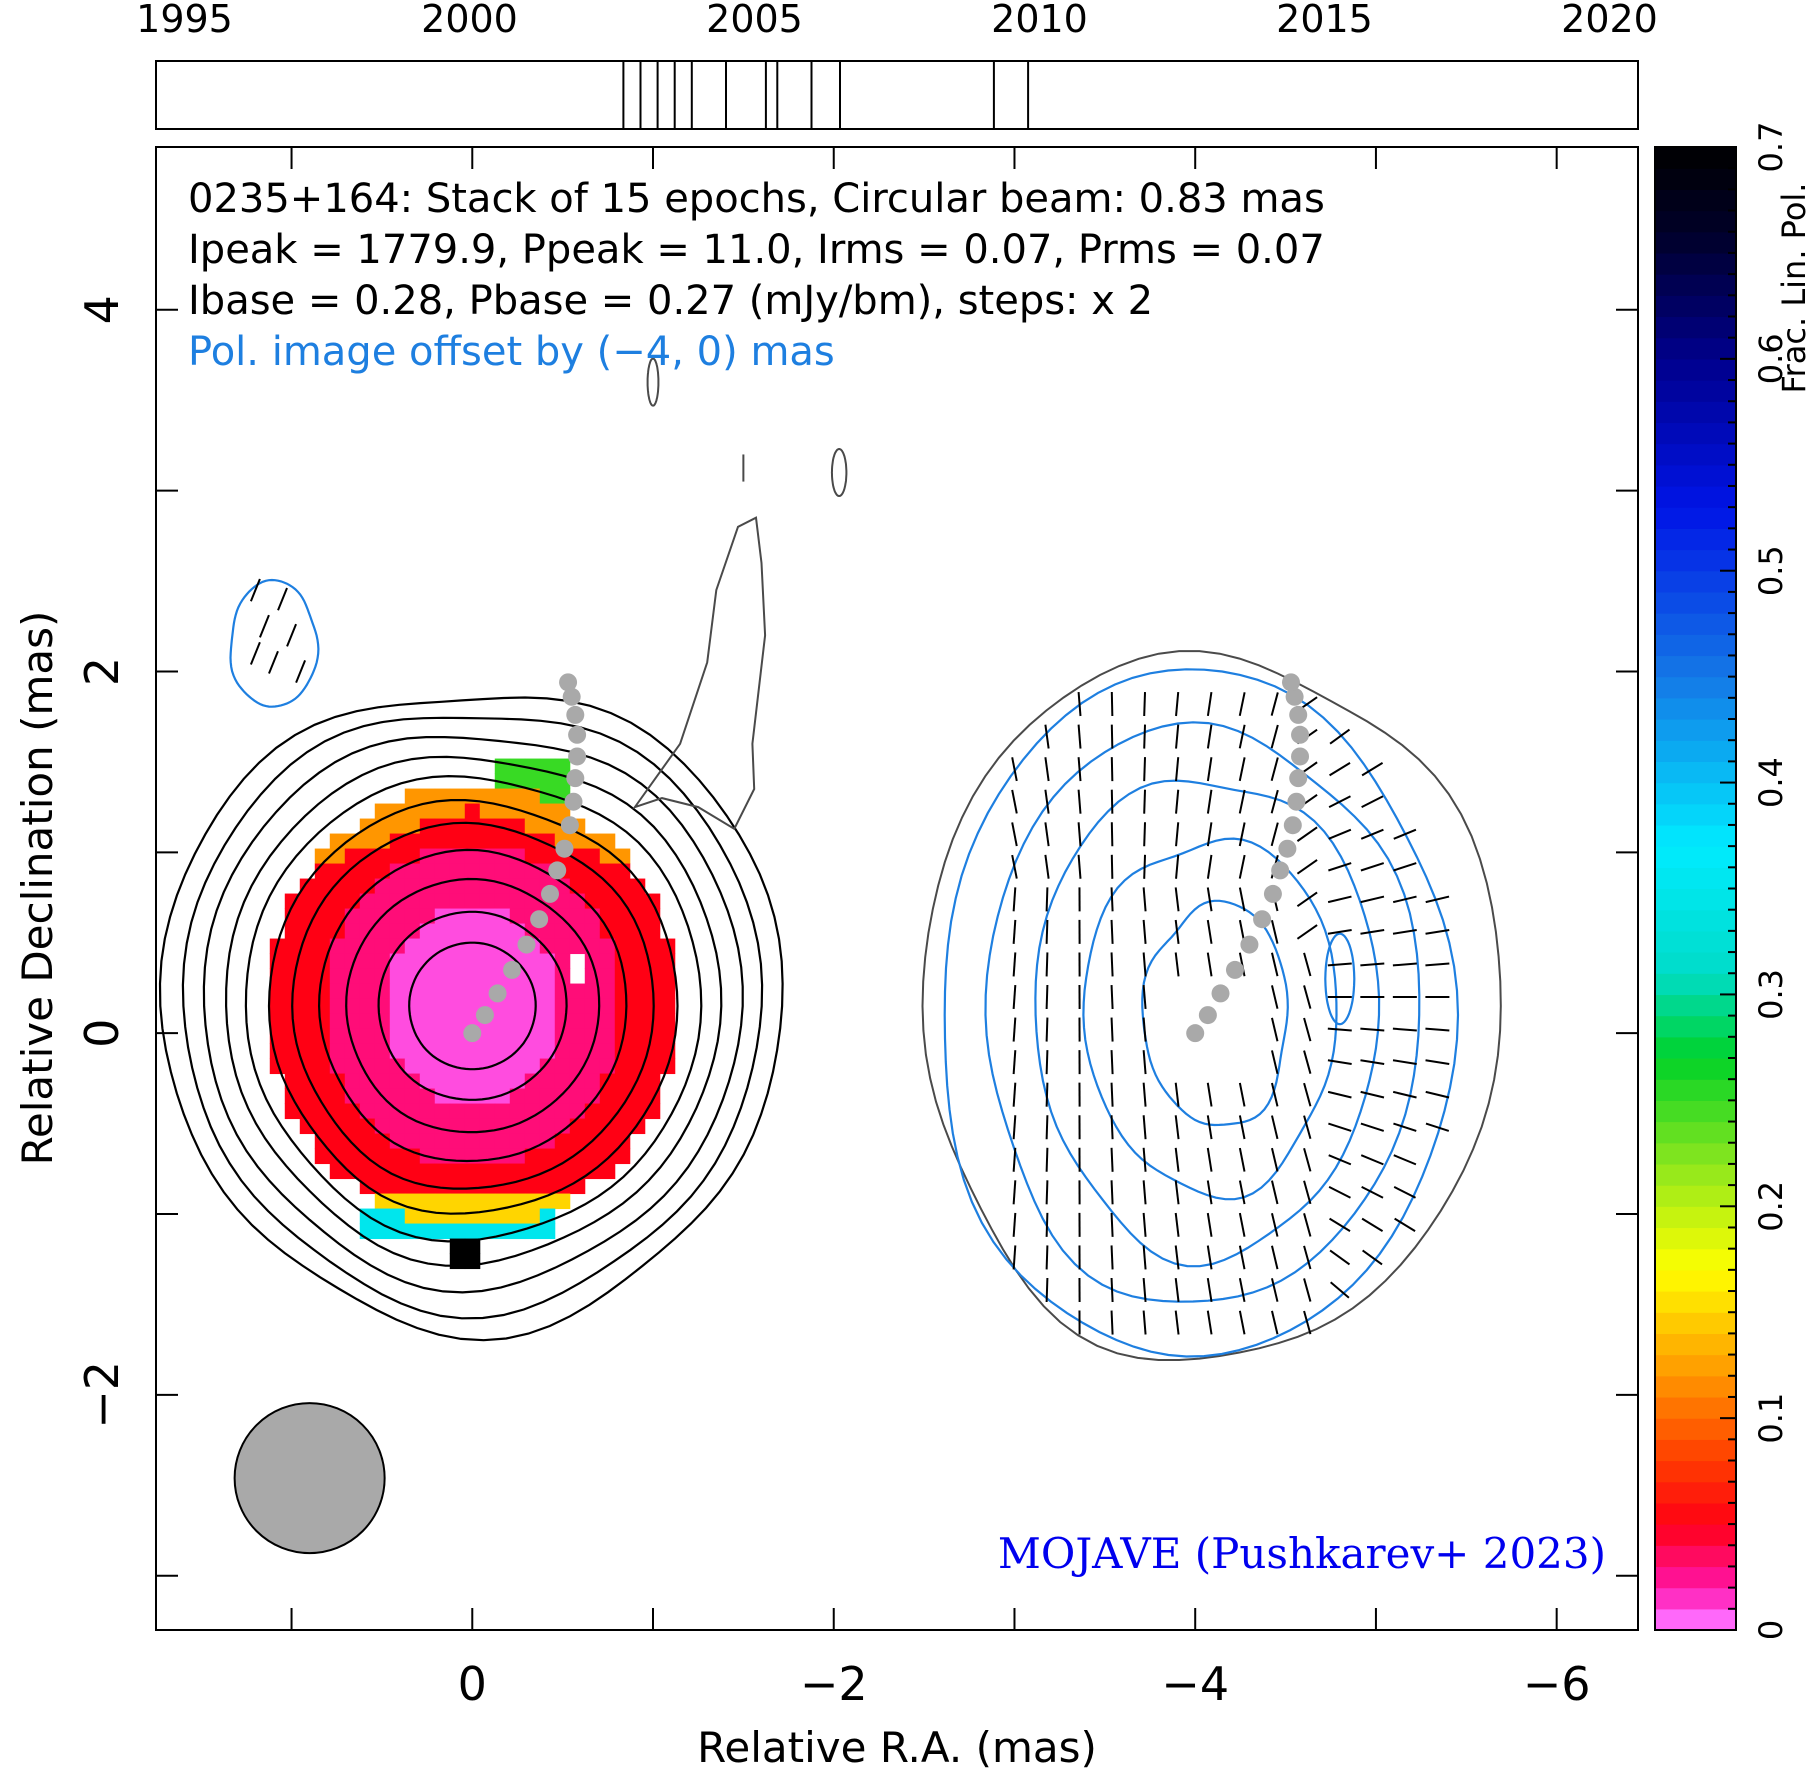  I want to click on colorbar-tick-label: 0.4, so click(1771, 782).